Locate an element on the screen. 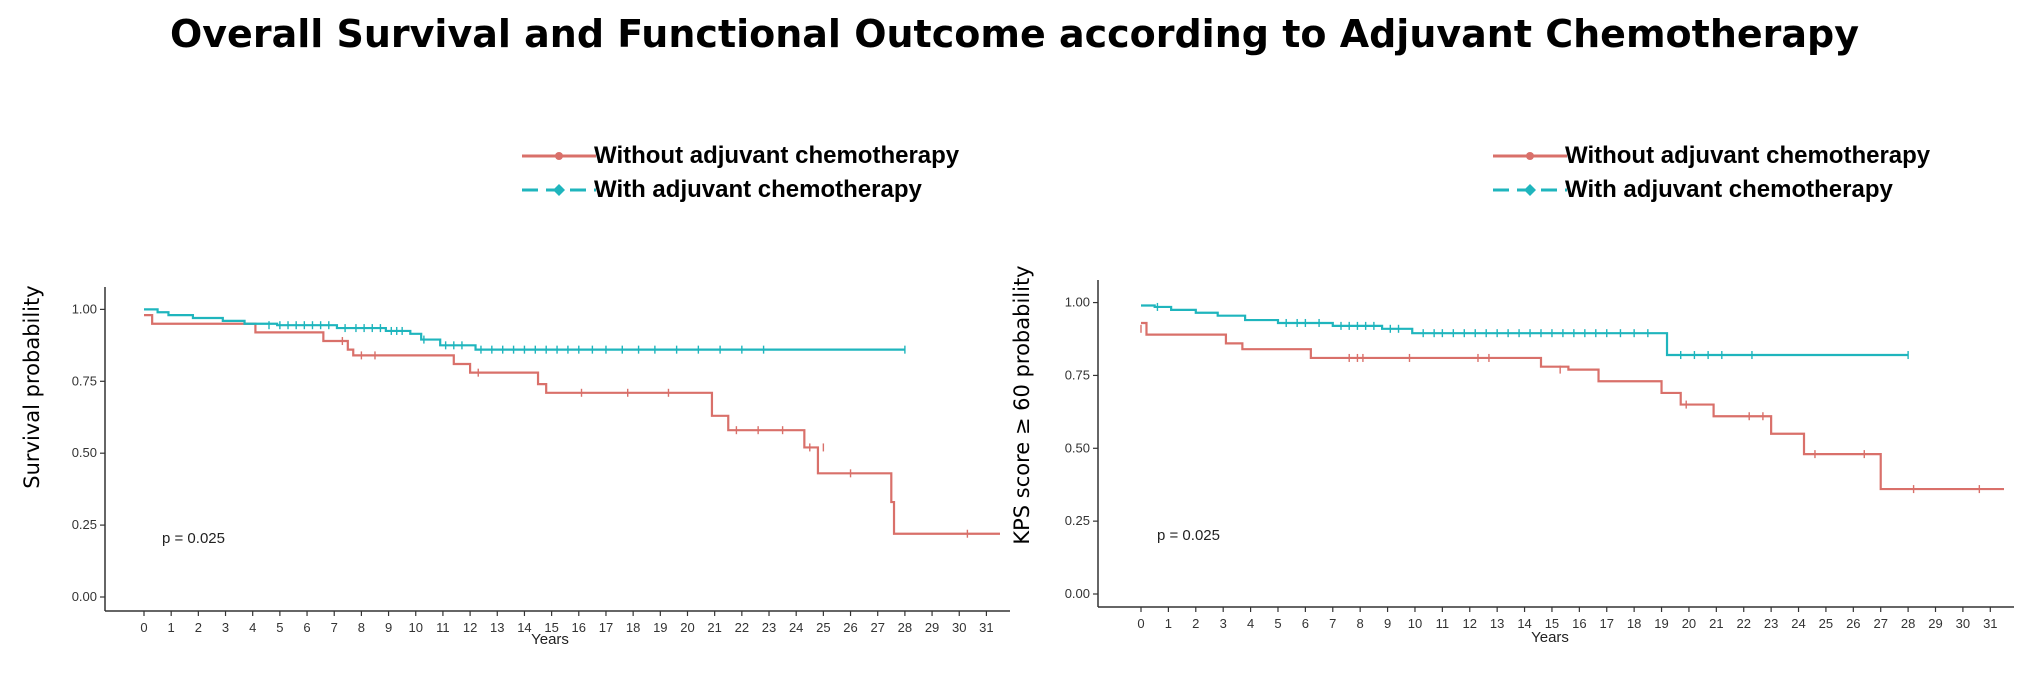  left-x-tick-label: 25 is located at coordinates (823, 627).